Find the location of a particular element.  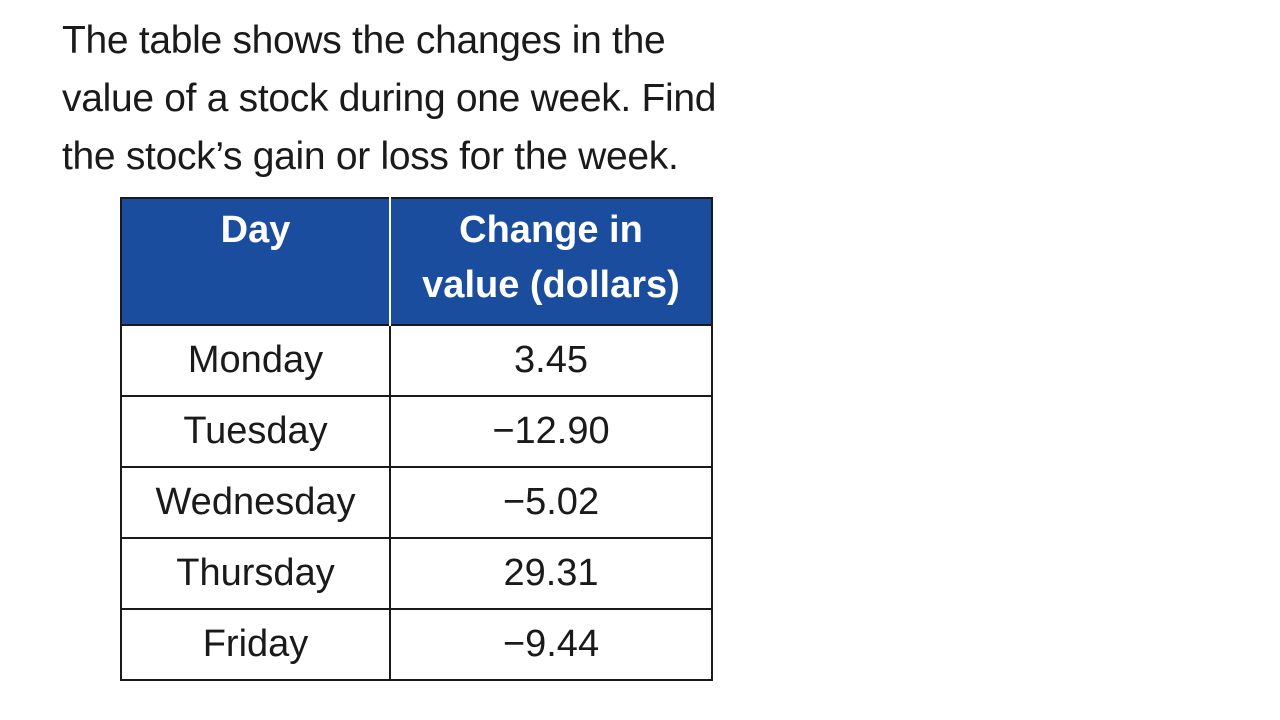

header-day: Day is located at coordinates (255, 261).